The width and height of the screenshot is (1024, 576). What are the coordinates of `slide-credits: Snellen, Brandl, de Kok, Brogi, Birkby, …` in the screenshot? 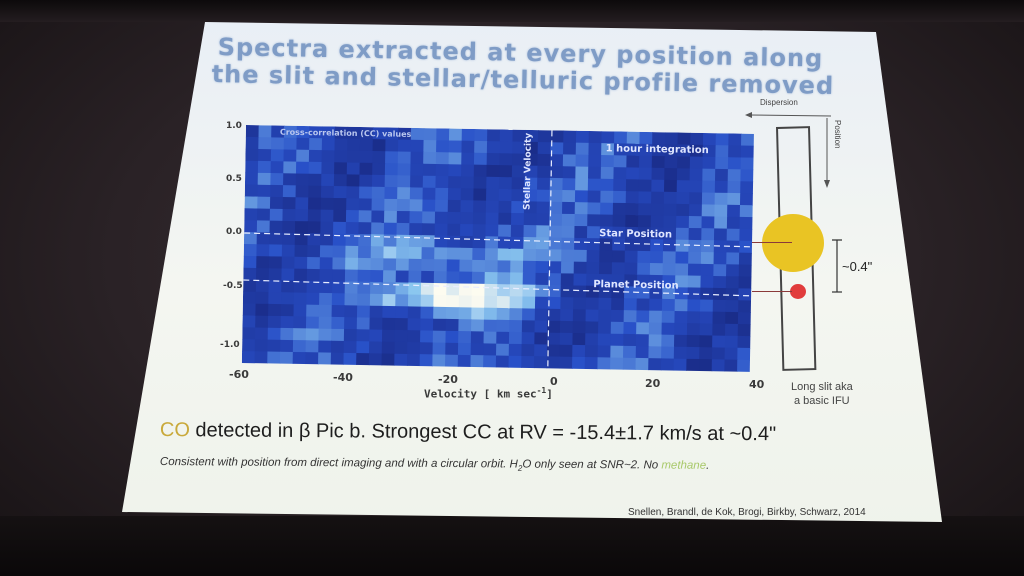 It's located at (747, 512).